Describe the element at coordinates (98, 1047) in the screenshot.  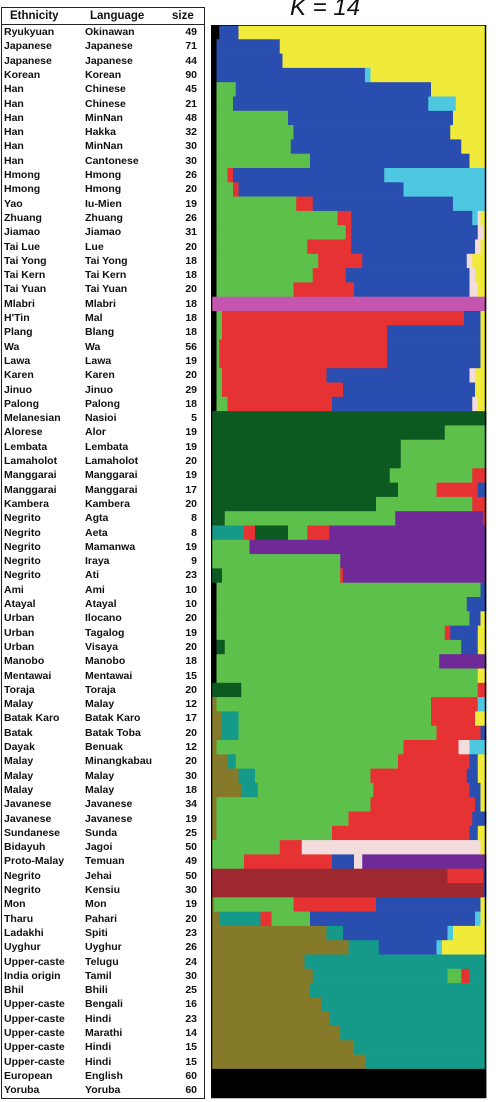
I see `language-cell: Hindi` at that location.